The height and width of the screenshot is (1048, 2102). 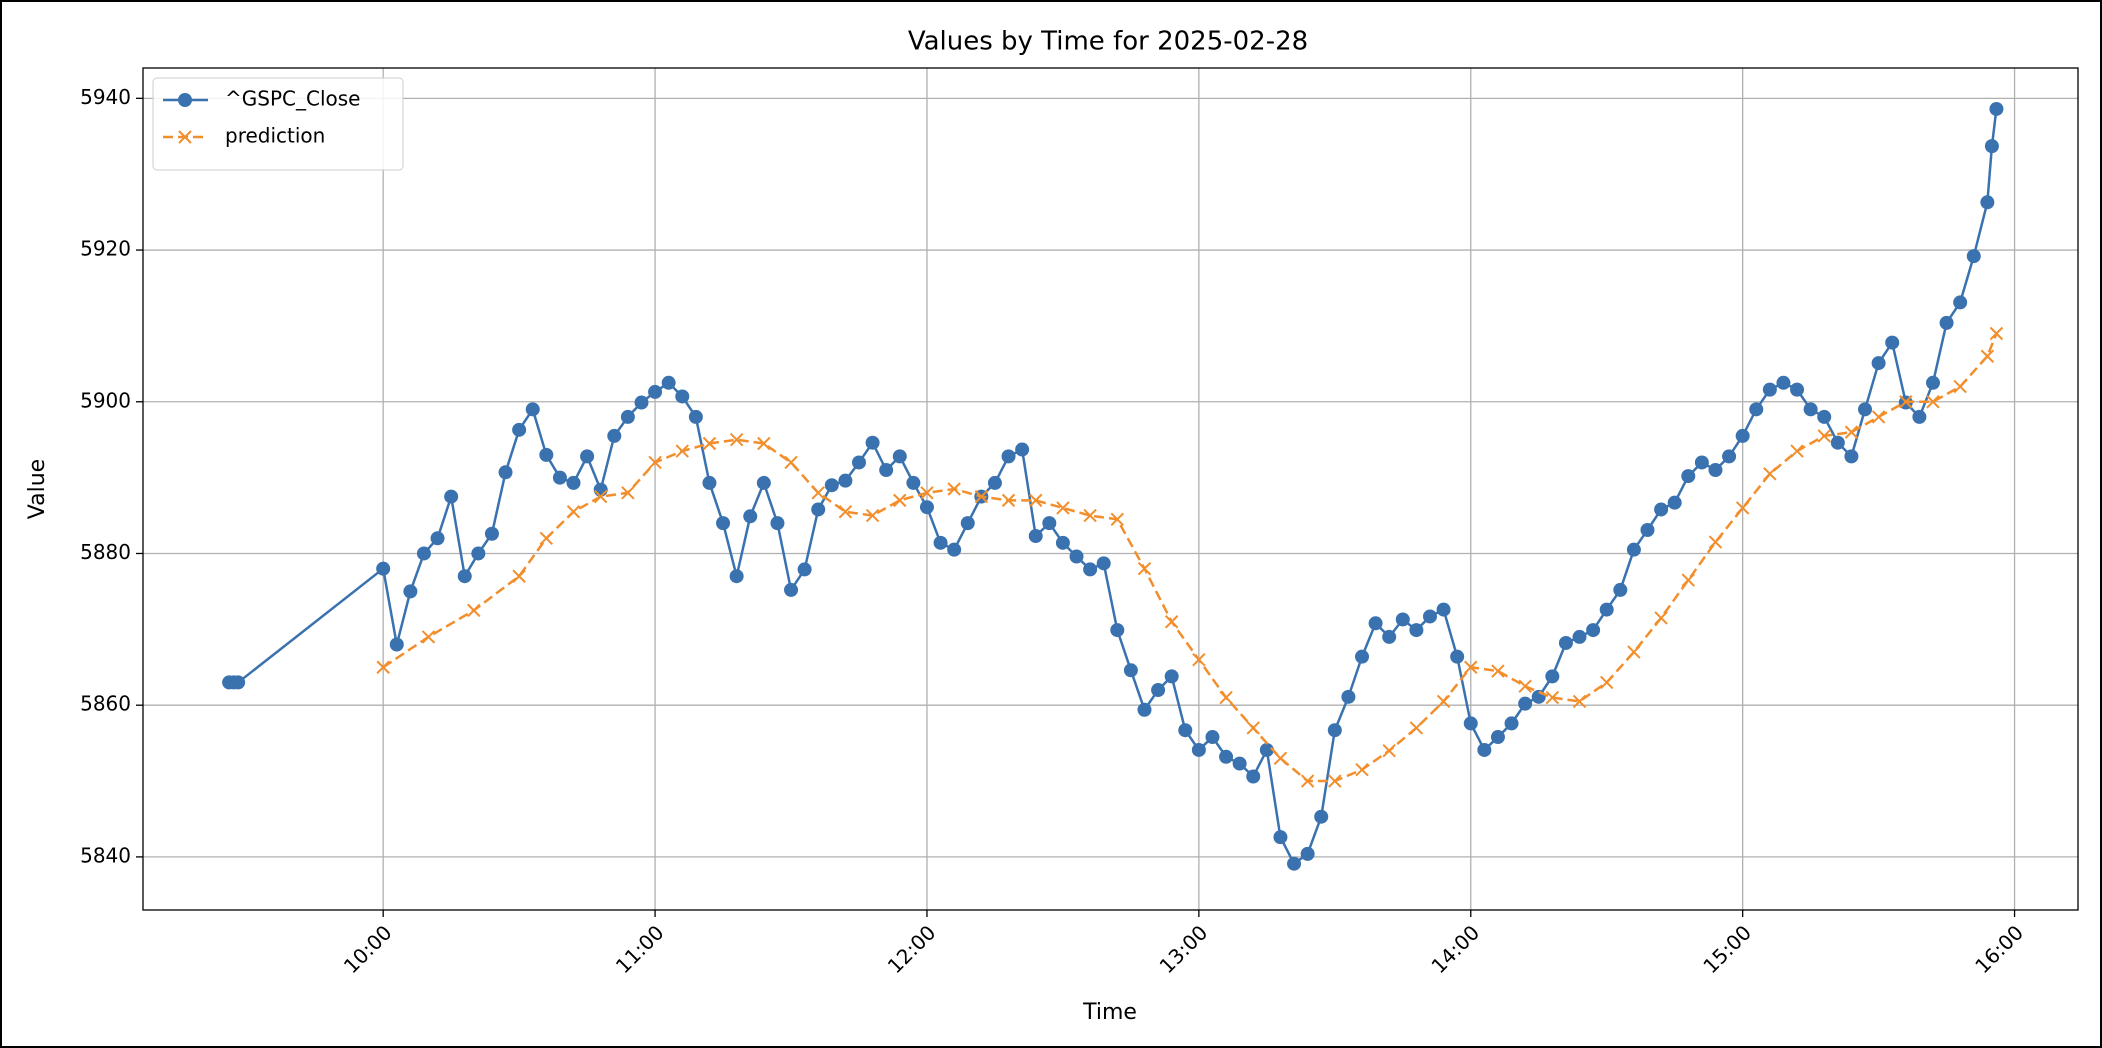 What do you see at coordinates (185, 137) in the screenshot?
I see `legend-marker` at bounding box center [185, 137].